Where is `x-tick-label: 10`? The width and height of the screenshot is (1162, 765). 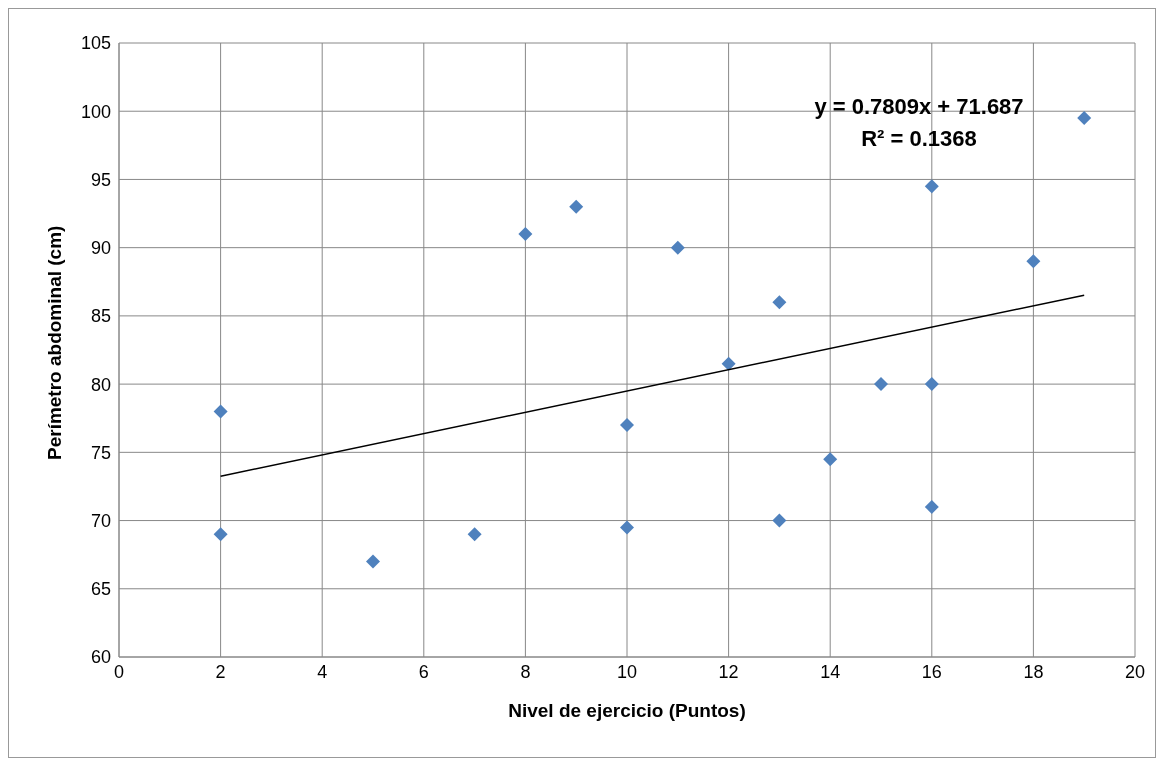
x-tick-label: 10 is located at coordinates (627, 671).